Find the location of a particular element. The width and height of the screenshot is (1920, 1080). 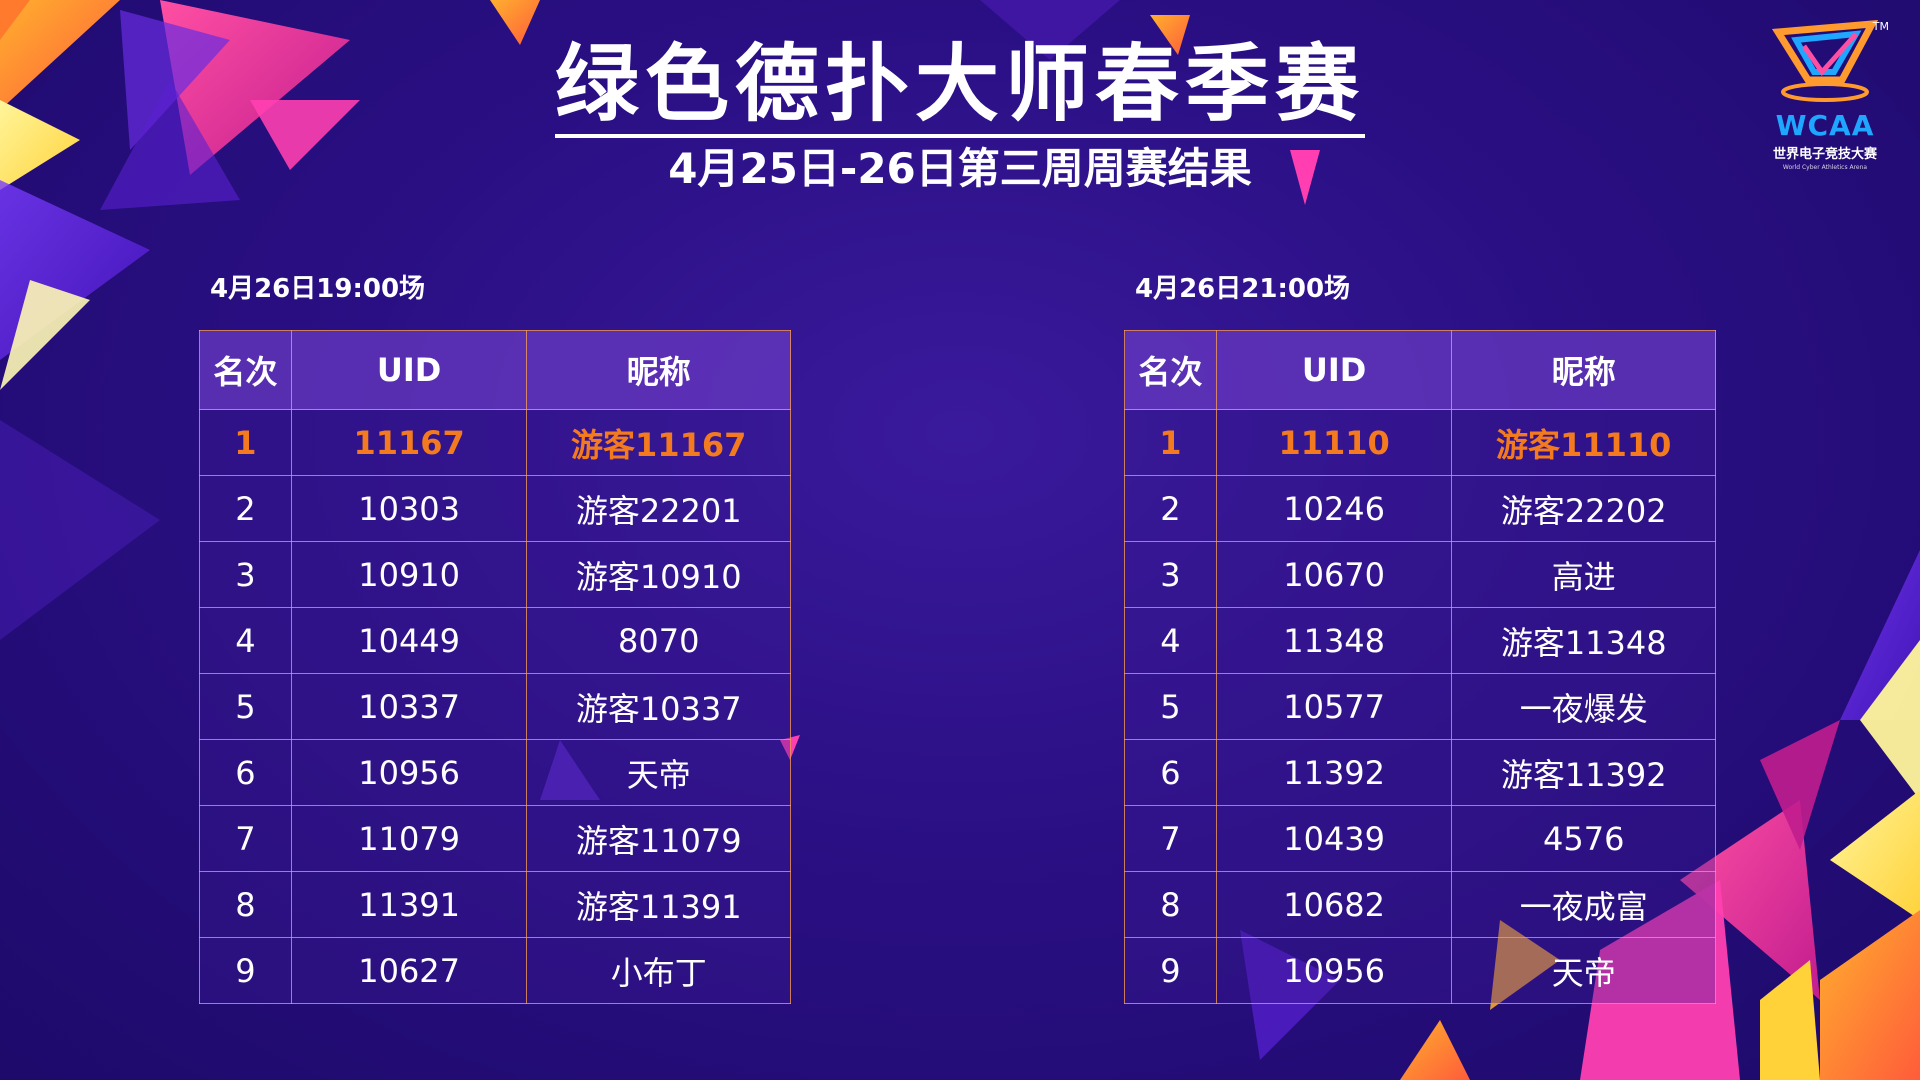

nickname-cell: 8070 is located at coordinates (658, 640).